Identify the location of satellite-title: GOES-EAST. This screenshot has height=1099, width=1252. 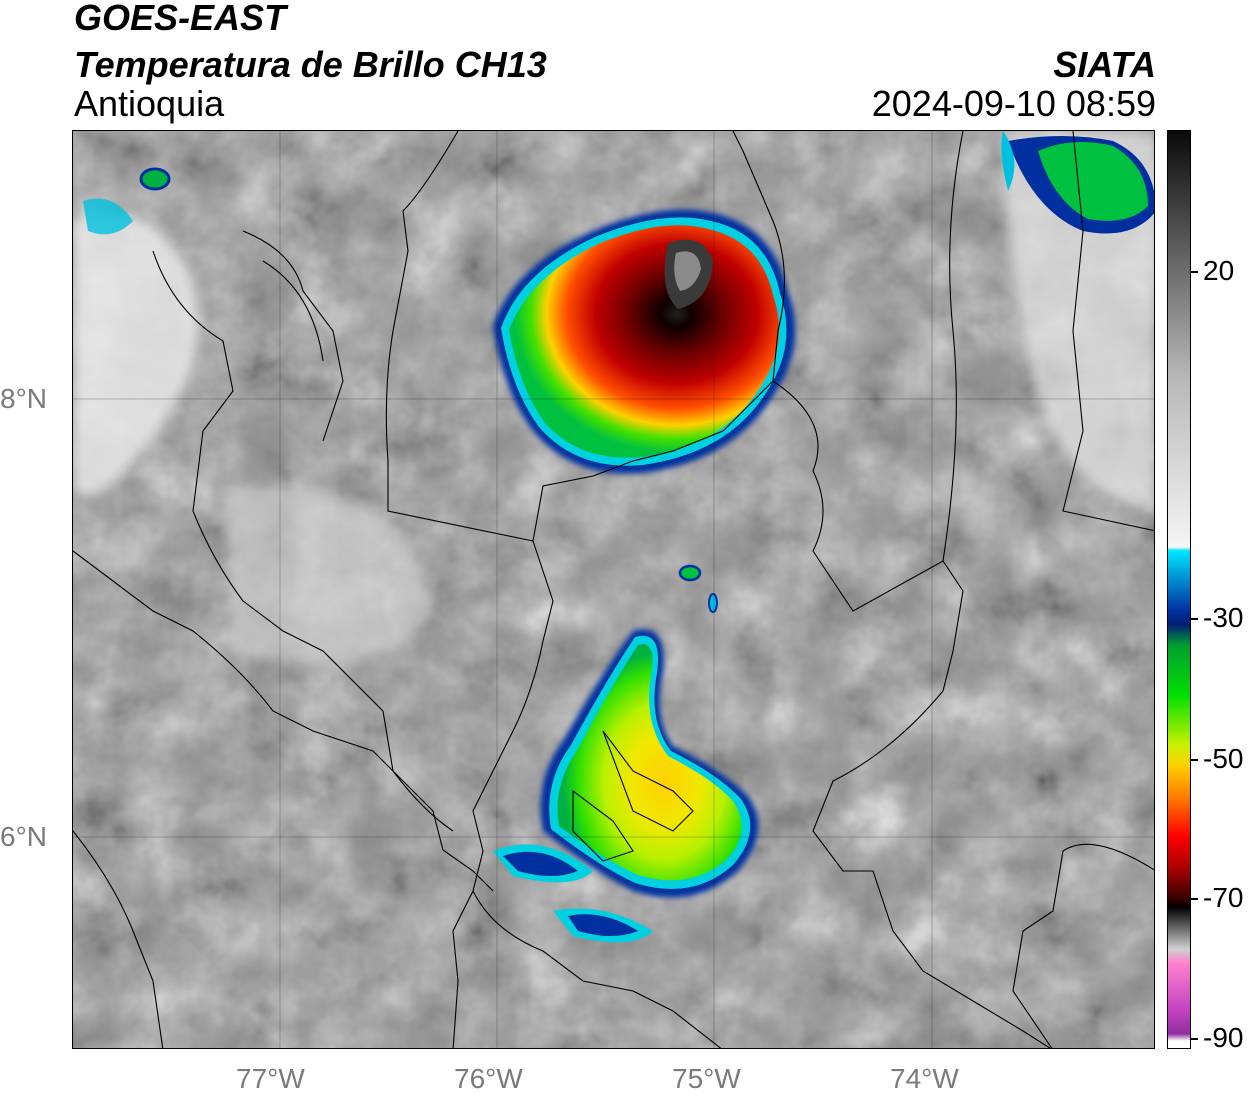
(180, 19).